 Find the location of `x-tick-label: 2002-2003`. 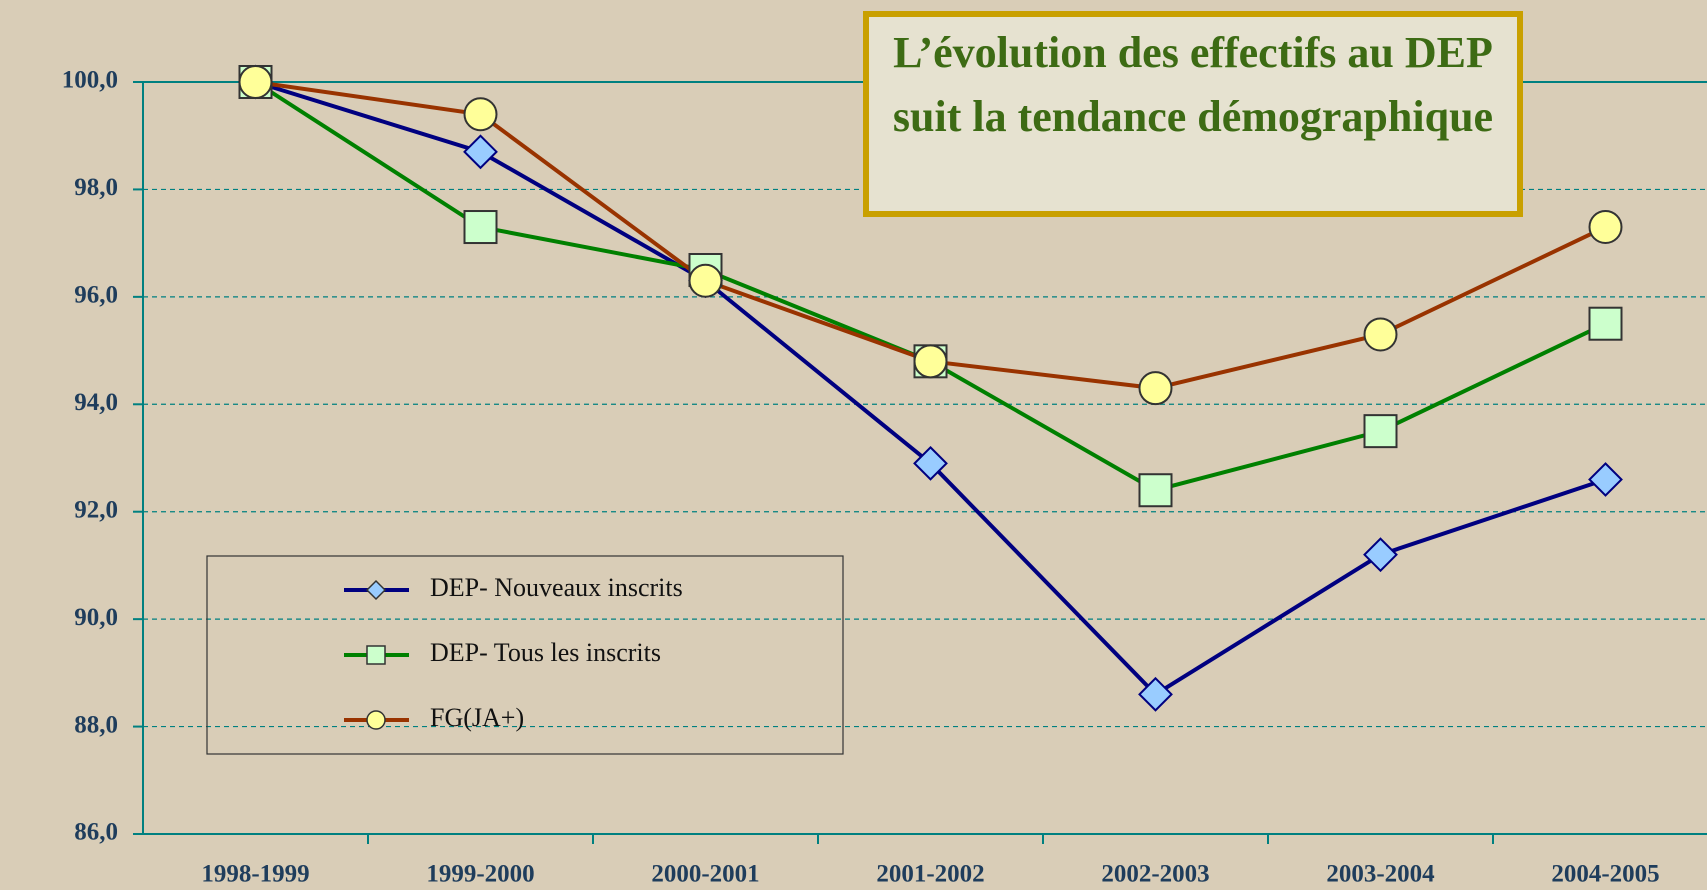

x-tick-label: 2002-2003 is located at coordinates (1155, 874).